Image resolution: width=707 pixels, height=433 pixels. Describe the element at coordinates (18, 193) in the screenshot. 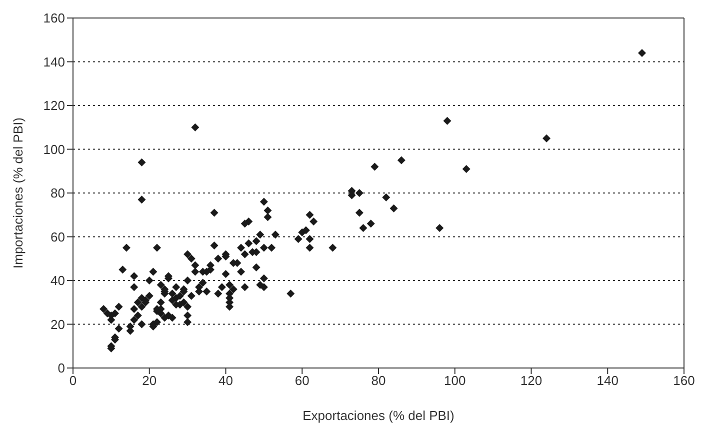

I see `y-axis-title: Importaciones (% del PBI)` at that location.